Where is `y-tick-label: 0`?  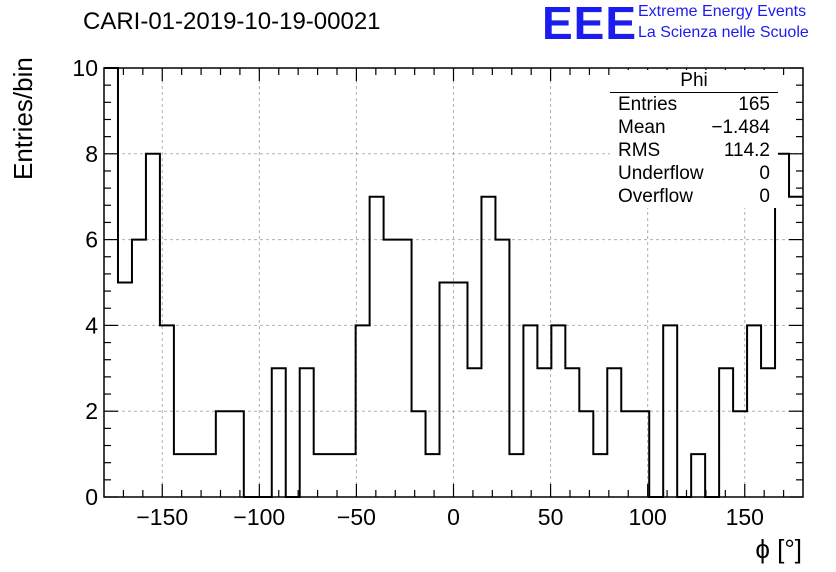
y-tick-label: 0 is located at coordinates (91, 497).